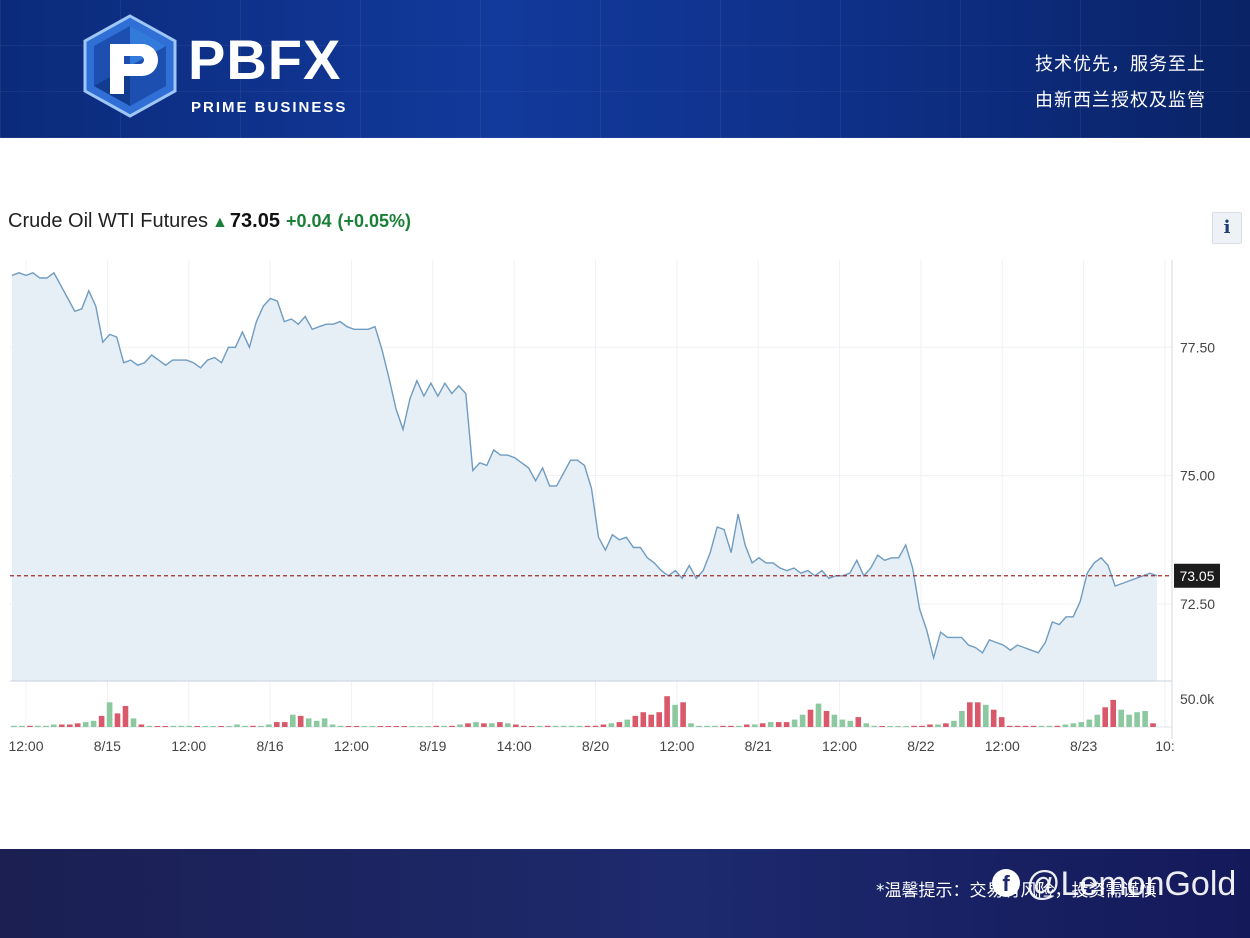  I want to click on x-tick-label: 8/21, so click(758, 746).